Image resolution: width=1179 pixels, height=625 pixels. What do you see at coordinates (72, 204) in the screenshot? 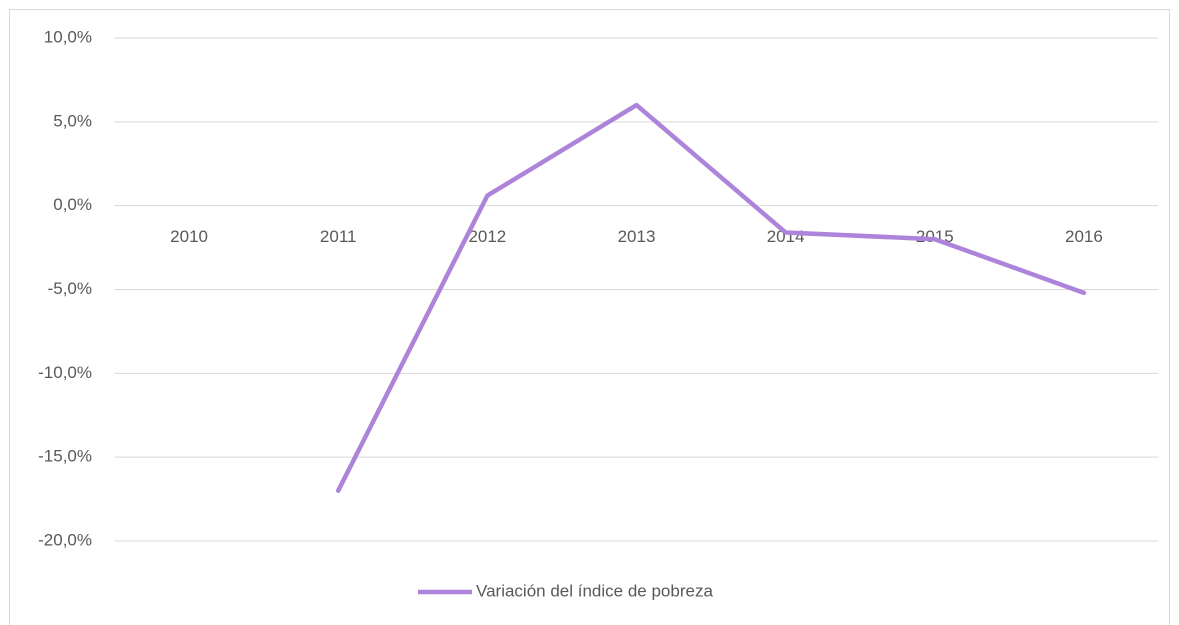
I see `y-tick-label: 0,0%` at bounding box center [72, 204].